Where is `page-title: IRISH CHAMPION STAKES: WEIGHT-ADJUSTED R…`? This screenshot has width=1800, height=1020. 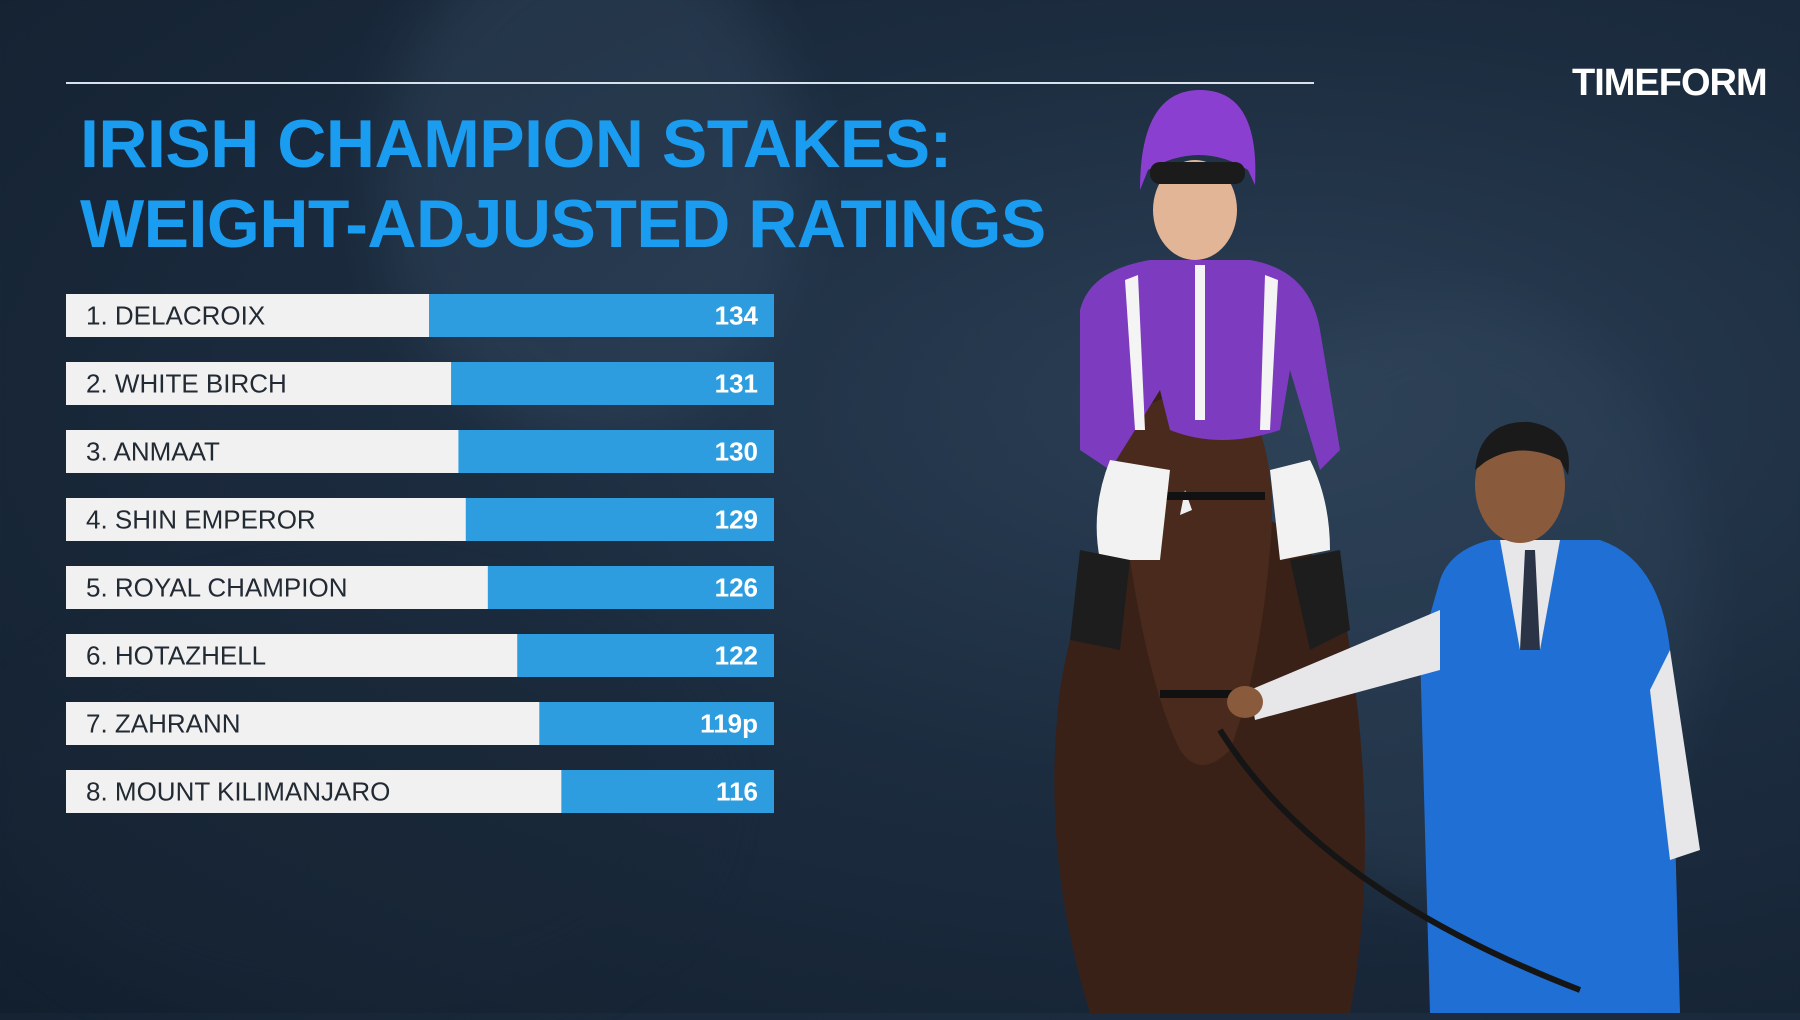
page-title: IRISH CHAMPION STAKES: WEIGHT-ADJUSTED R… is located at coordinates (563, 184).